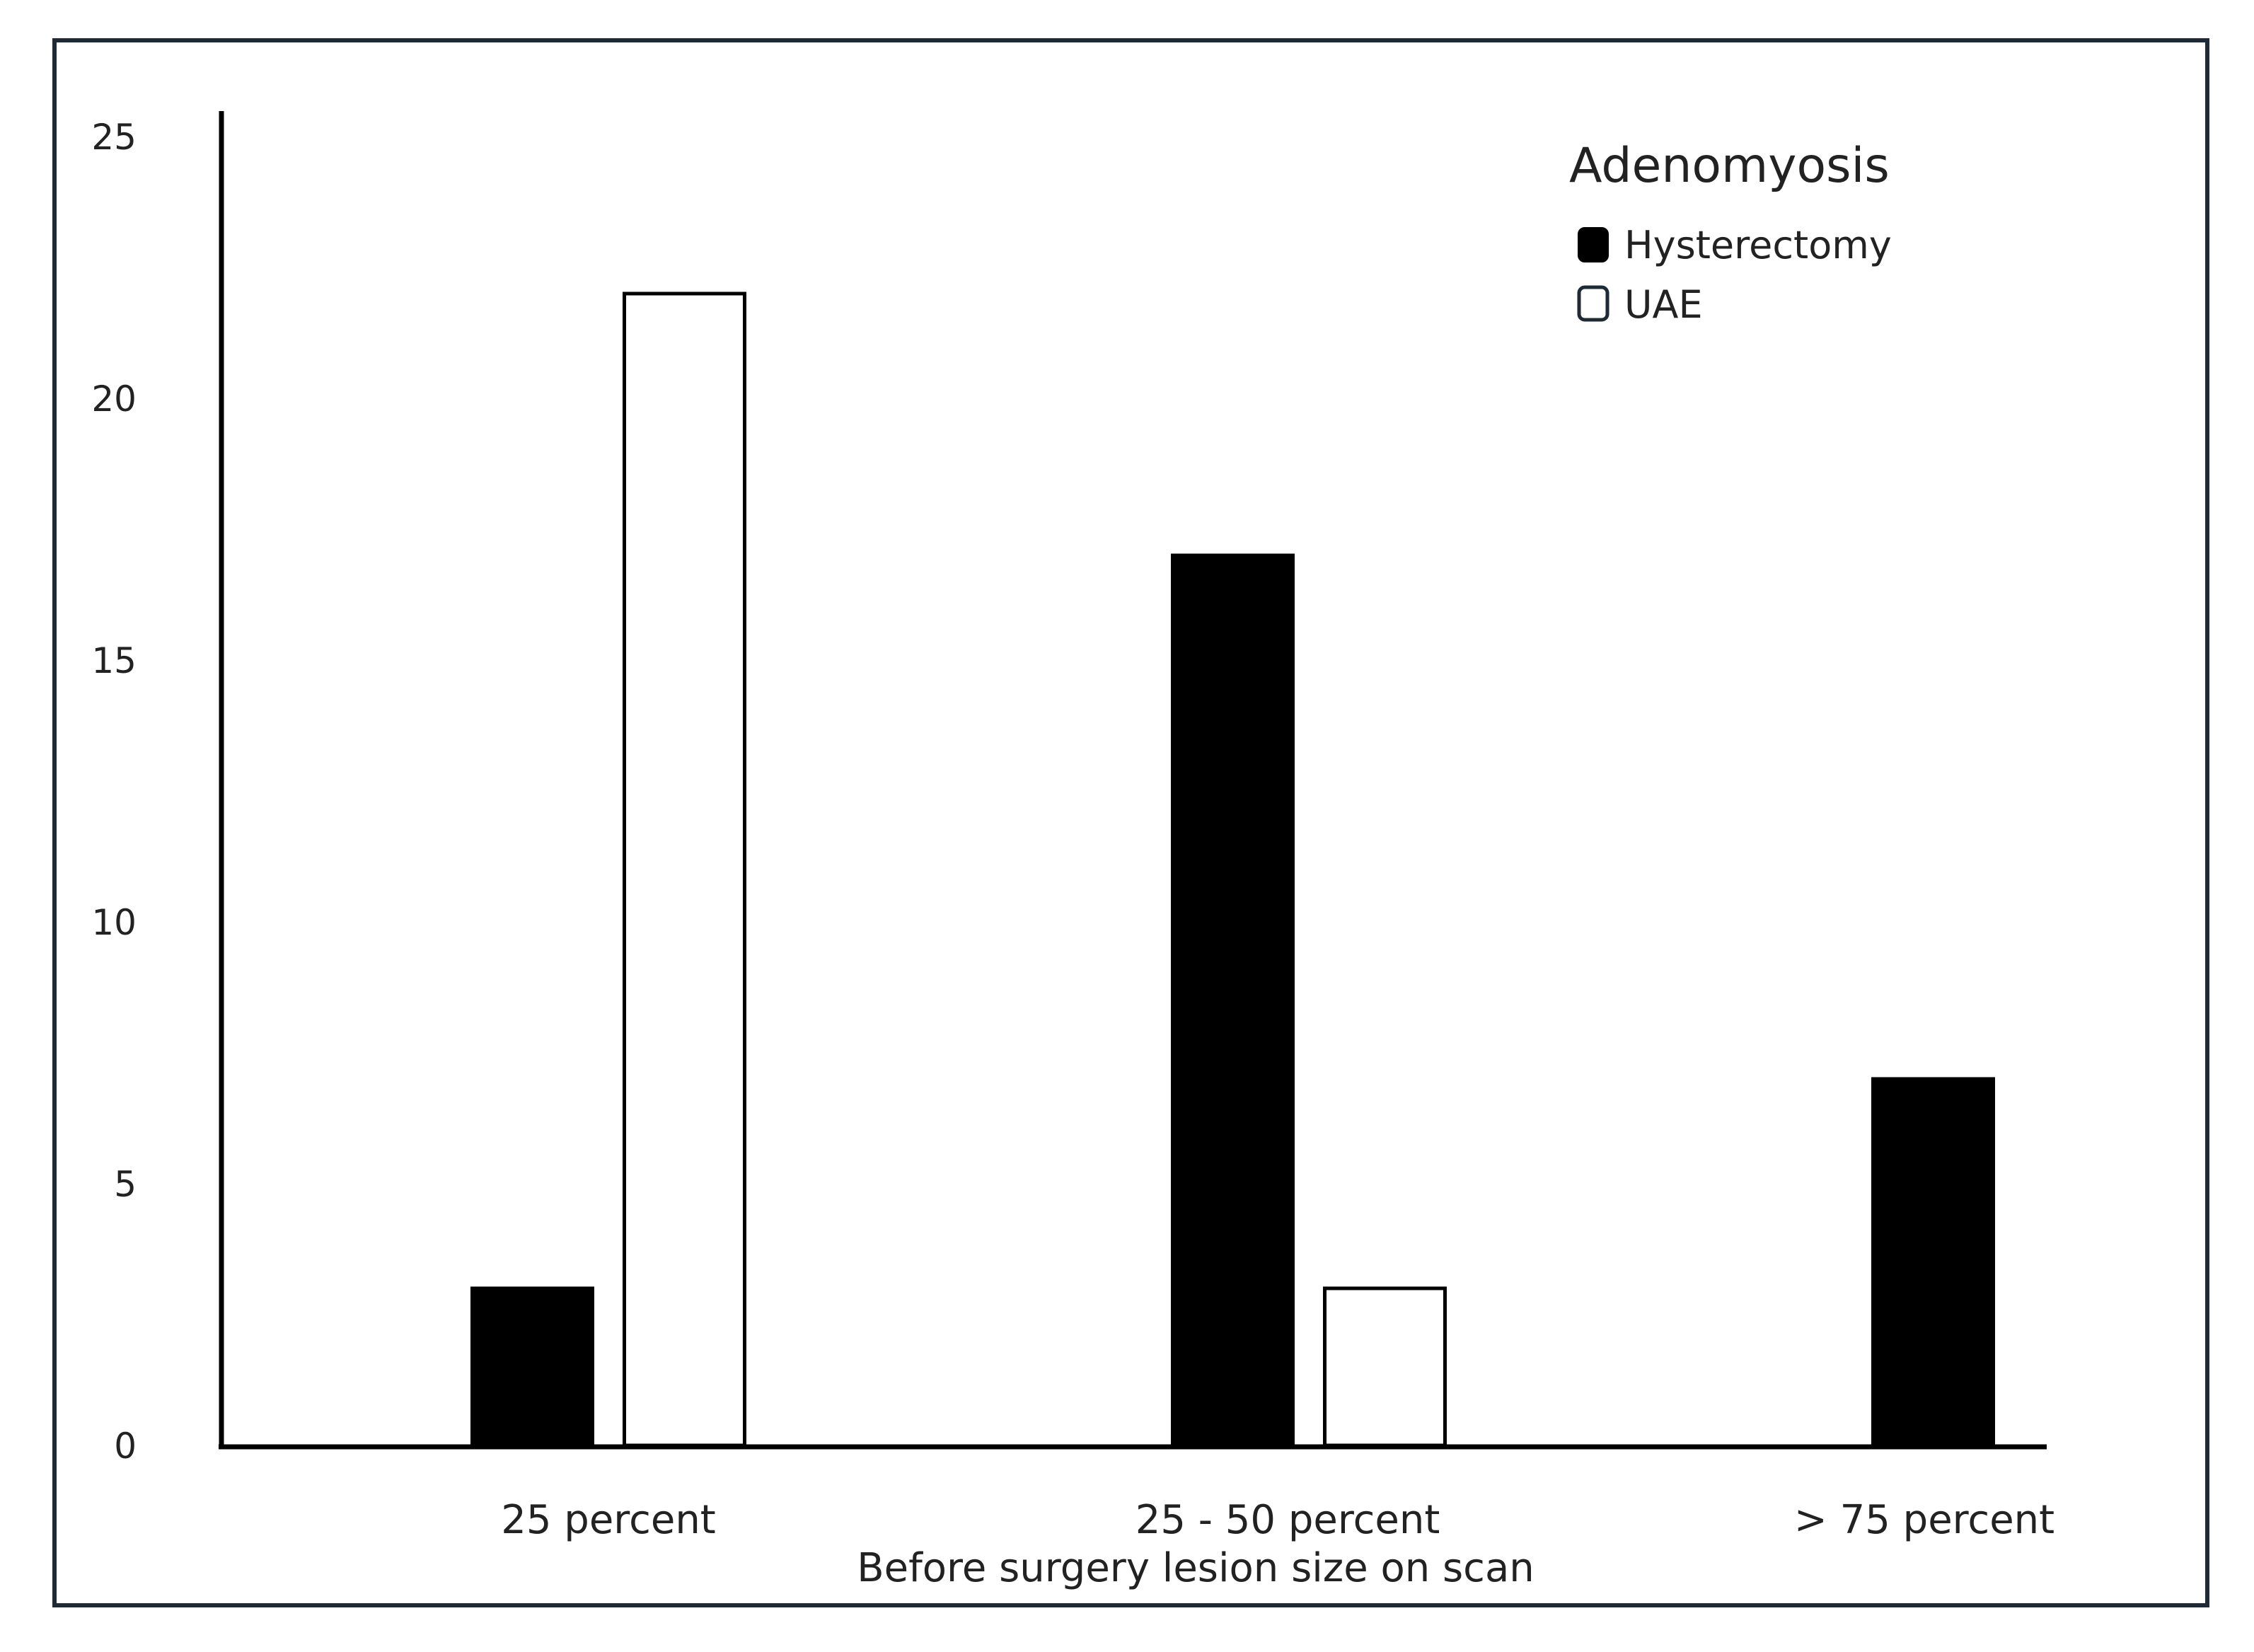  What do you see at coordinates (608, 1520) in the screenshot?
I see `x-category-label: 25 percent` at bounding box center [608, 1520].